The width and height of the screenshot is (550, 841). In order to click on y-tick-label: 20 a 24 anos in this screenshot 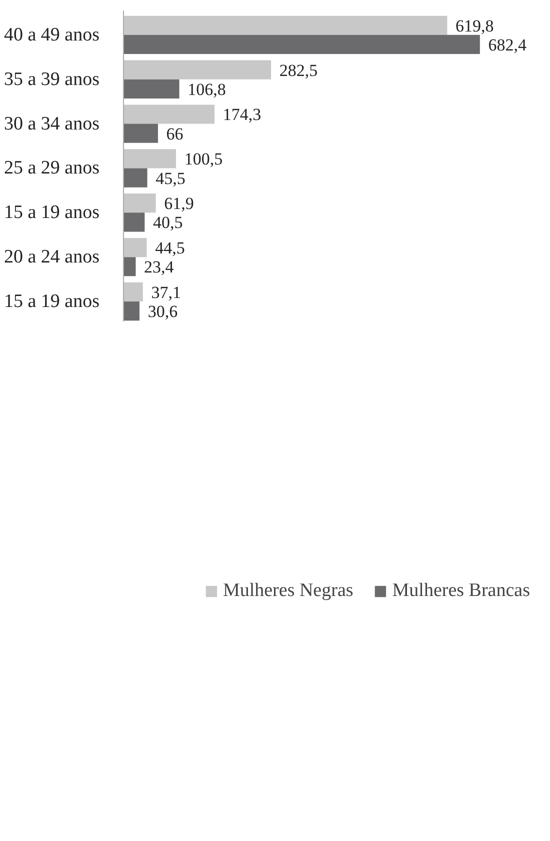, I will do `click(52, 257)`.